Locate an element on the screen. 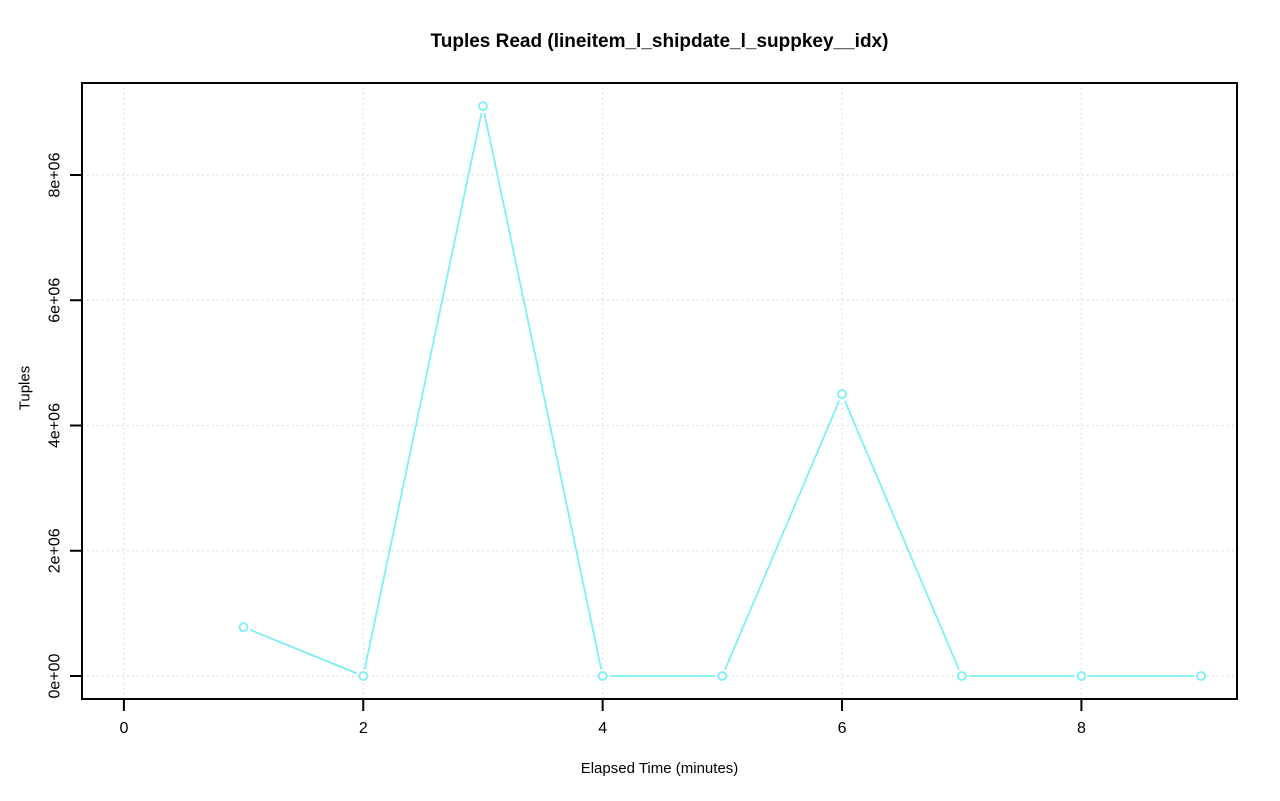  y-axis-label: Tuples is located at coordinates (25, 388).